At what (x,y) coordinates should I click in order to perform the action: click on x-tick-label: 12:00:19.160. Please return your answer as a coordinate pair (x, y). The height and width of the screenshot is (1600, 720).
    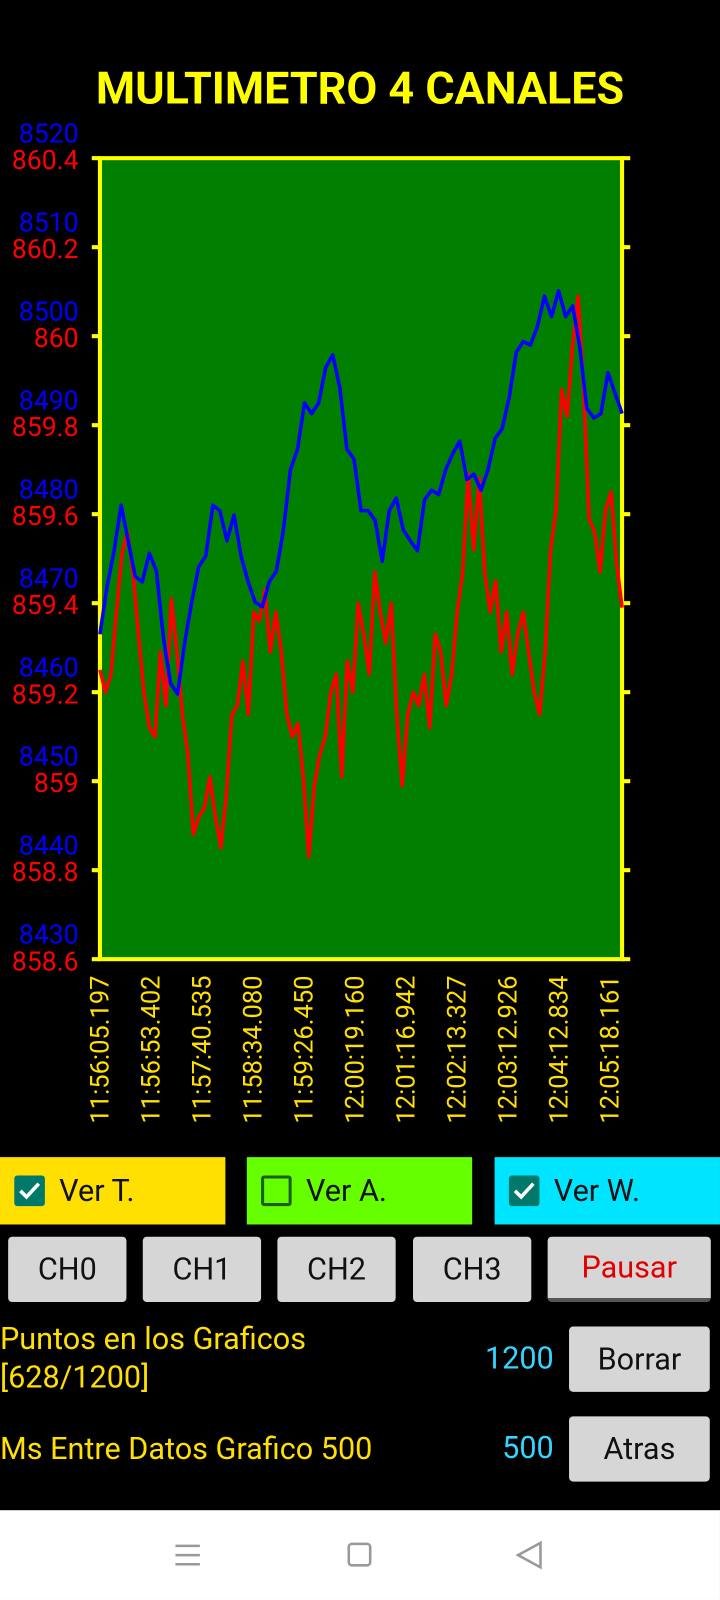
    Looking at the image, I should click on (356, 1050).